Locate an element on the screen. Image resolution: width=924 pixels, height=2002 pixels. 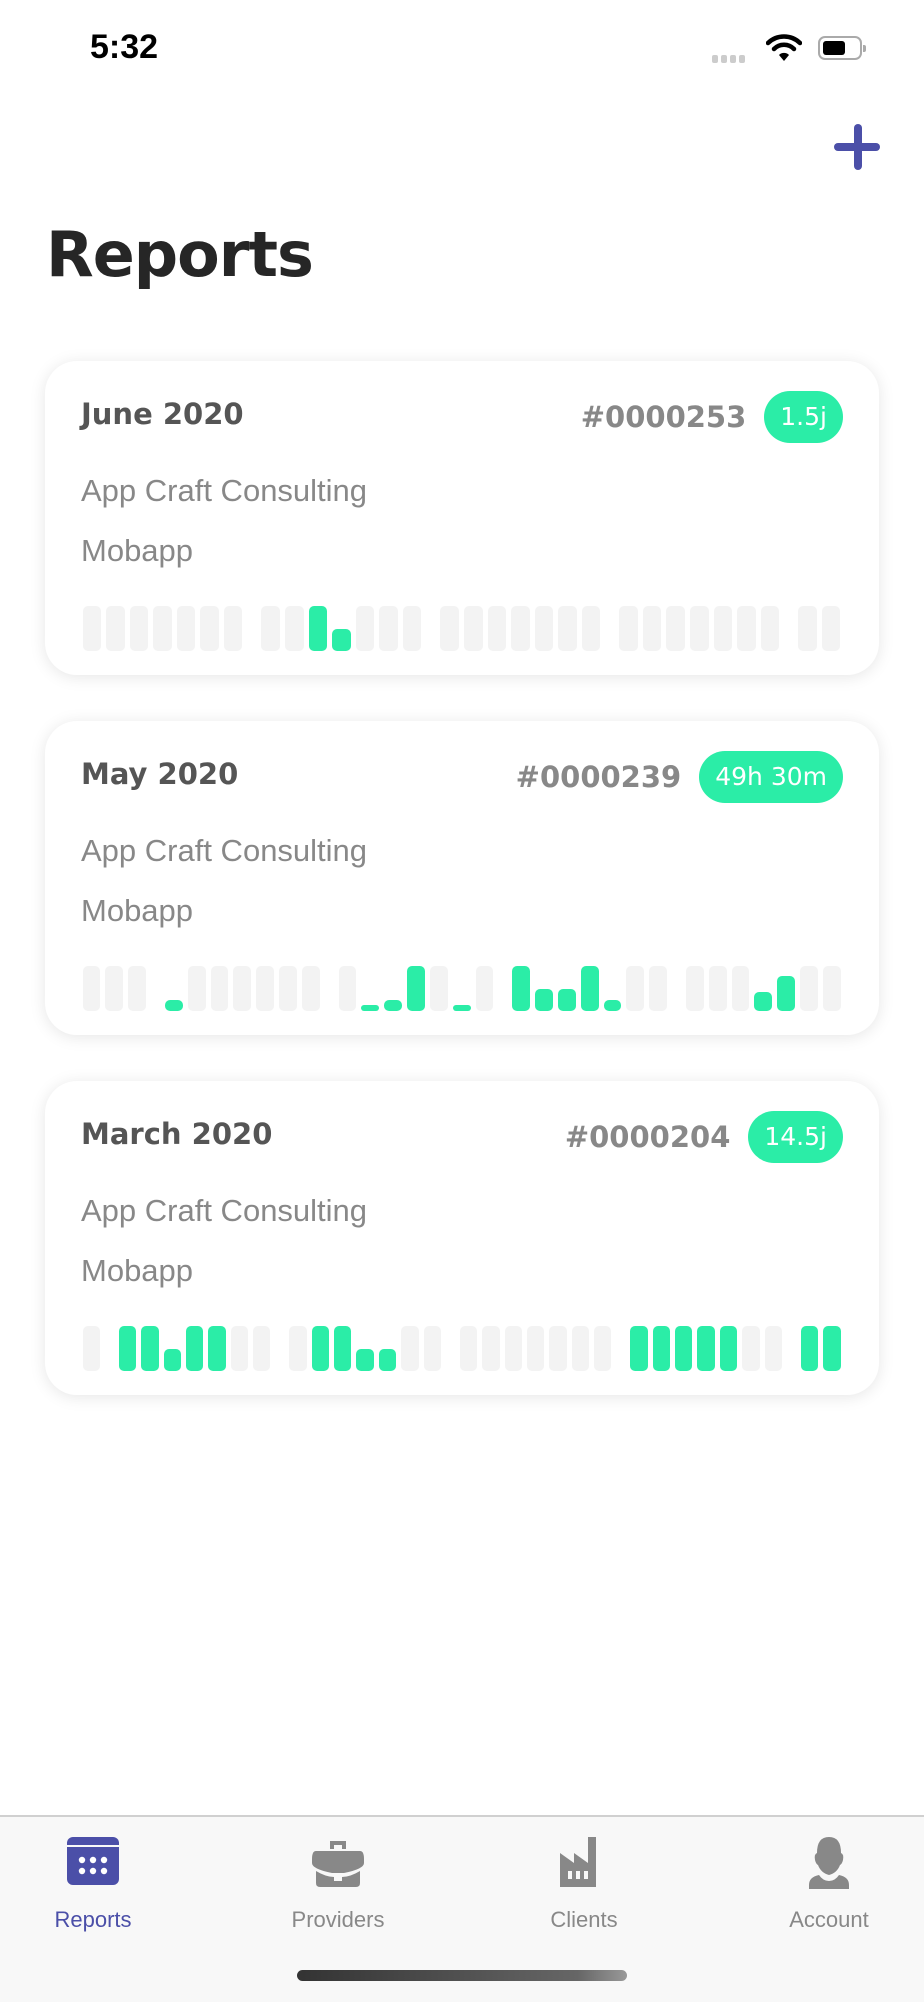
report-number: #0000239 is located at coordinates (598, 777).